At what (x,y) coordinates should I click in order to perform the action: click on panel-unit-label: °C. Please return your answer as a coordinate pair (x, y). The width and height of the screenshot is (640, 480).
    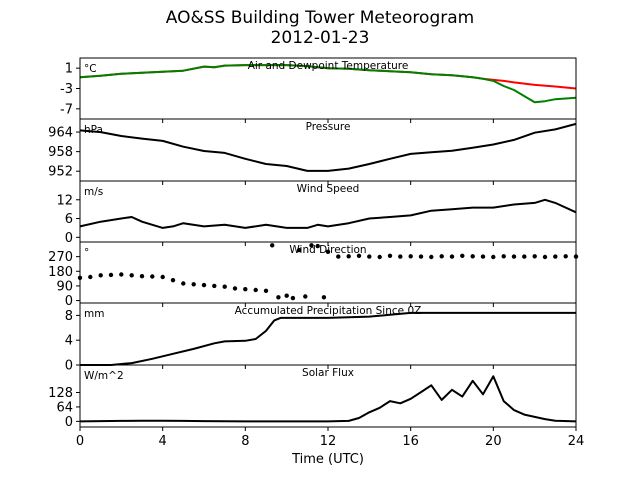
    Looking at the image, I should click on (90, 69).